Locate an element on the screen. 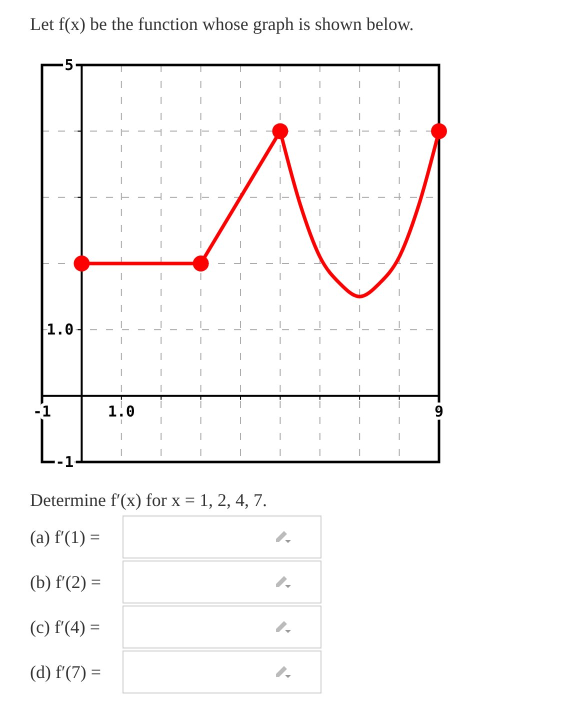  y-tick-label: 5 is located at coordinates (69, 65).